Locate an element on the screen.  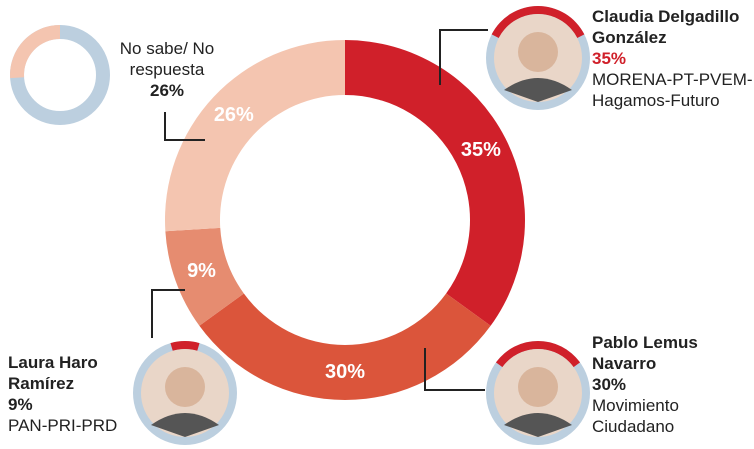
annotation: No sabe/ No respuesta 26% is located at coordinates (167, 69).